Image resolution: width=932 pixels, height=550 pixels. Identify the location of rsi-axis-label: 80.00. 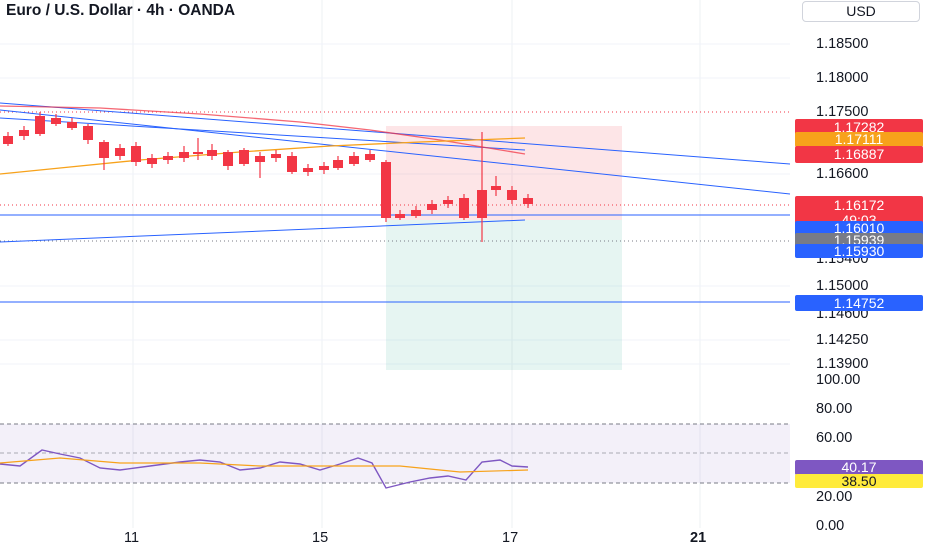
(834, 409).